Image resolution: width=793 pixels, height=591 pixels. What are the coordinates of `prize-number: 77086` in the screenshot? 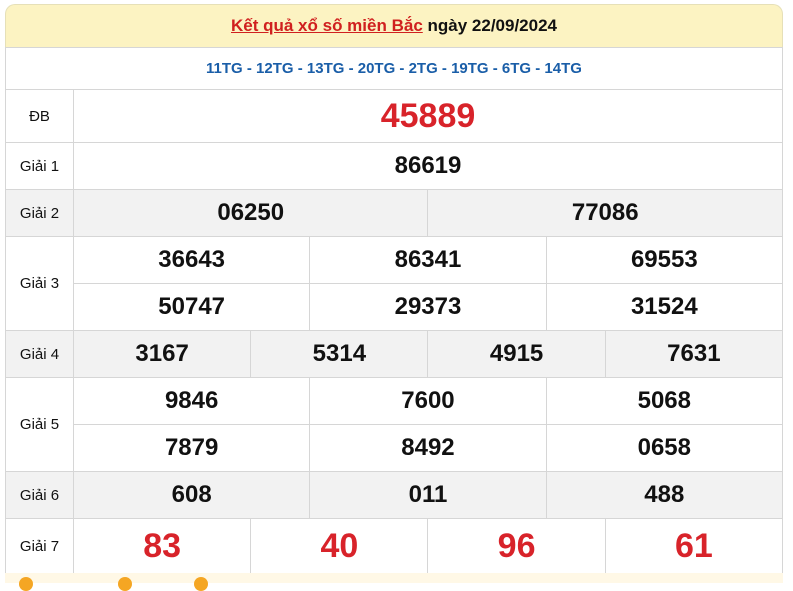 It's located at (605, 213).